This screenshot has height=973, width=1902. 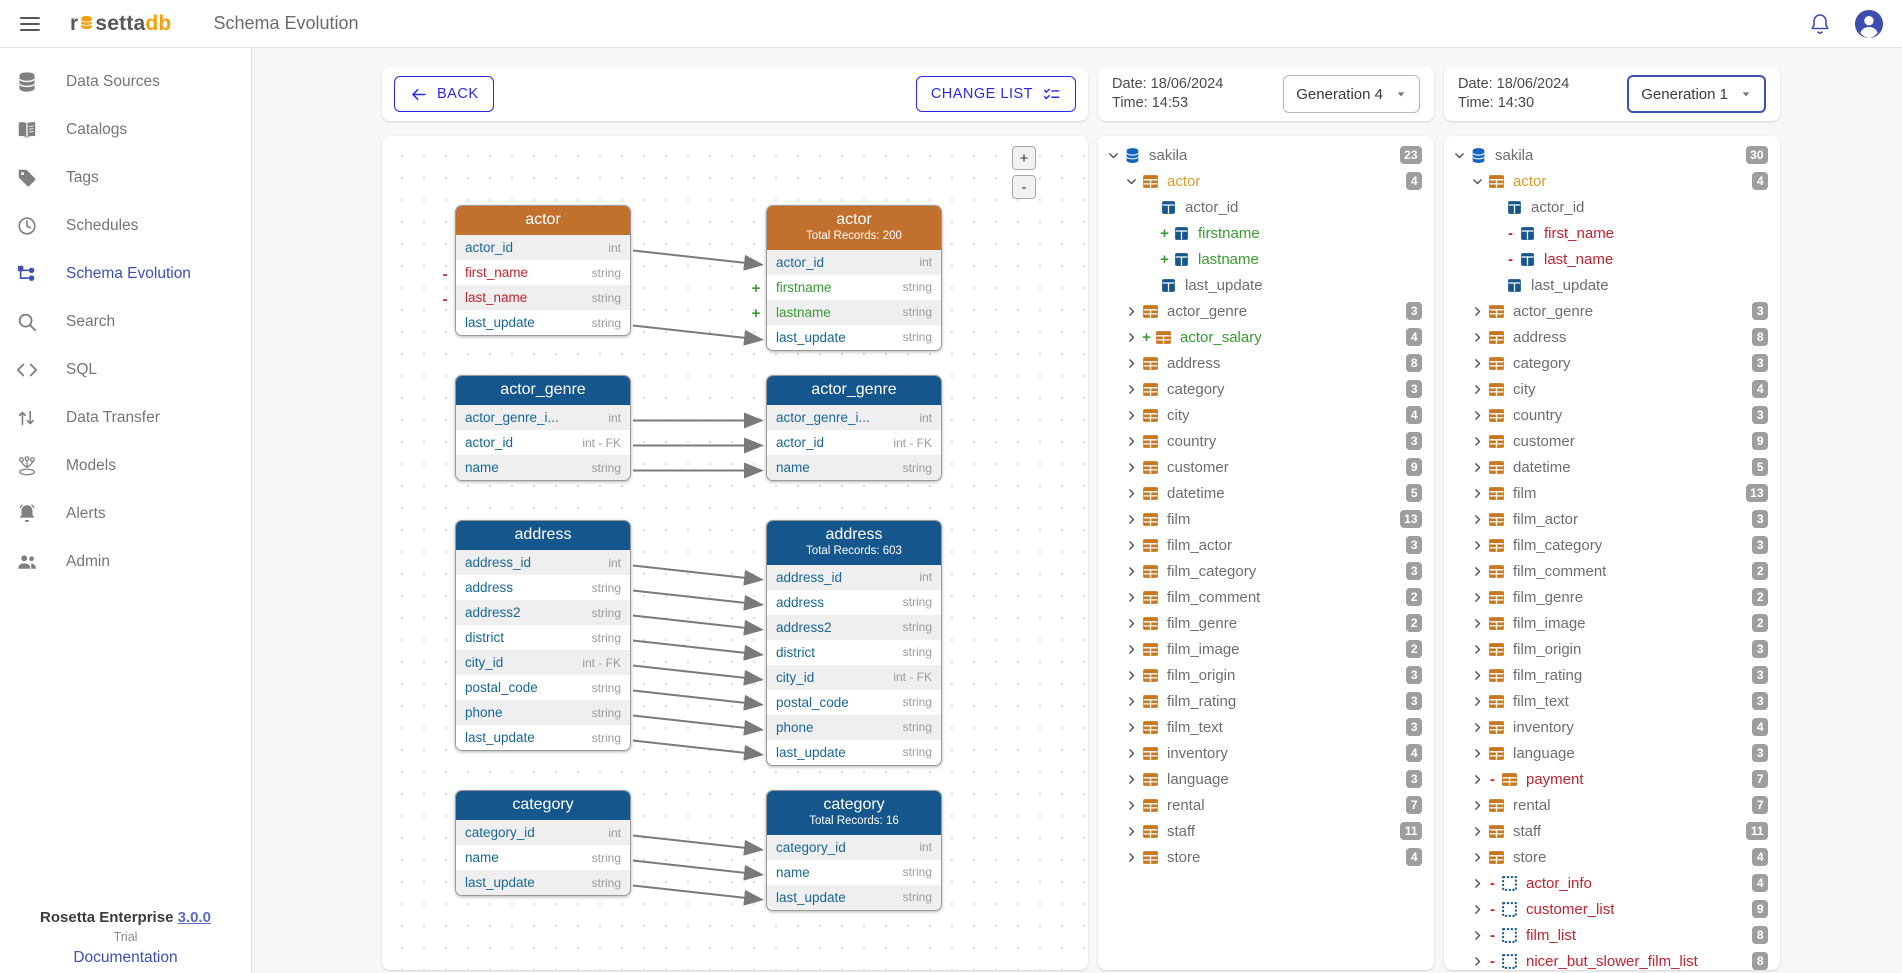 What do you see at coordinates (1612, 779) in the screenshot?
I see `tree-row-payment: - payment 7` at bounding box center [1612, 779].